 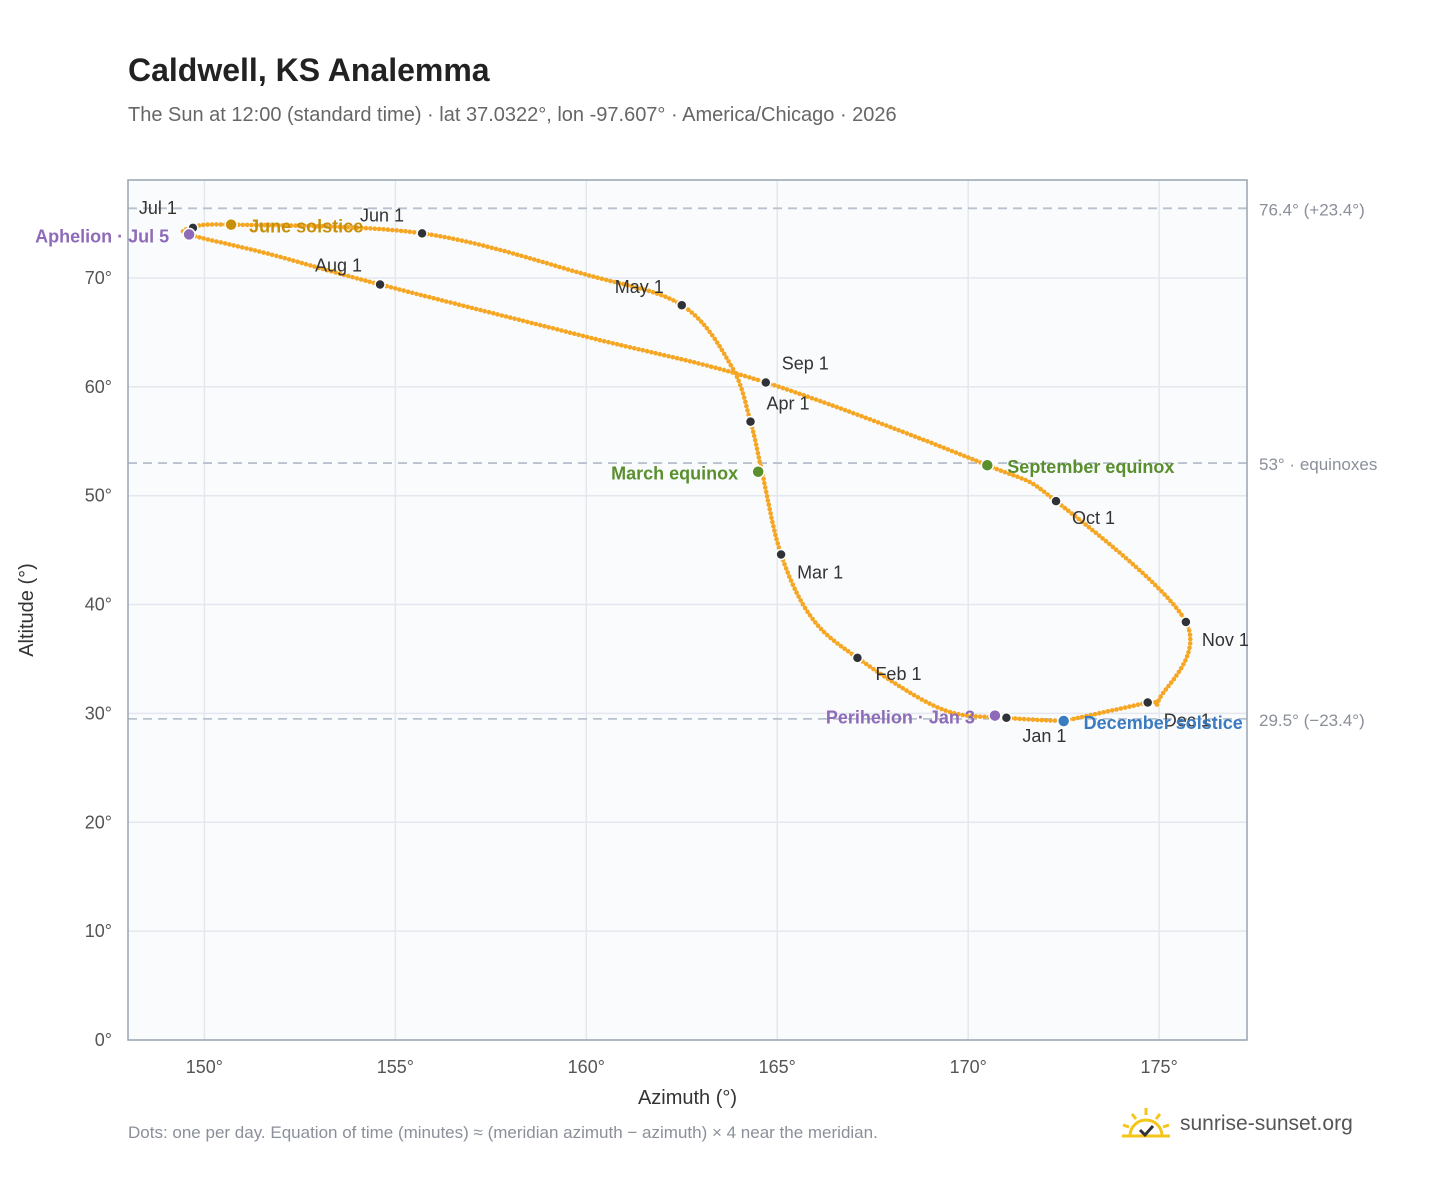 I want to click on reference-line-label: 53° · equinoxes, so click(x=1318, y=464).